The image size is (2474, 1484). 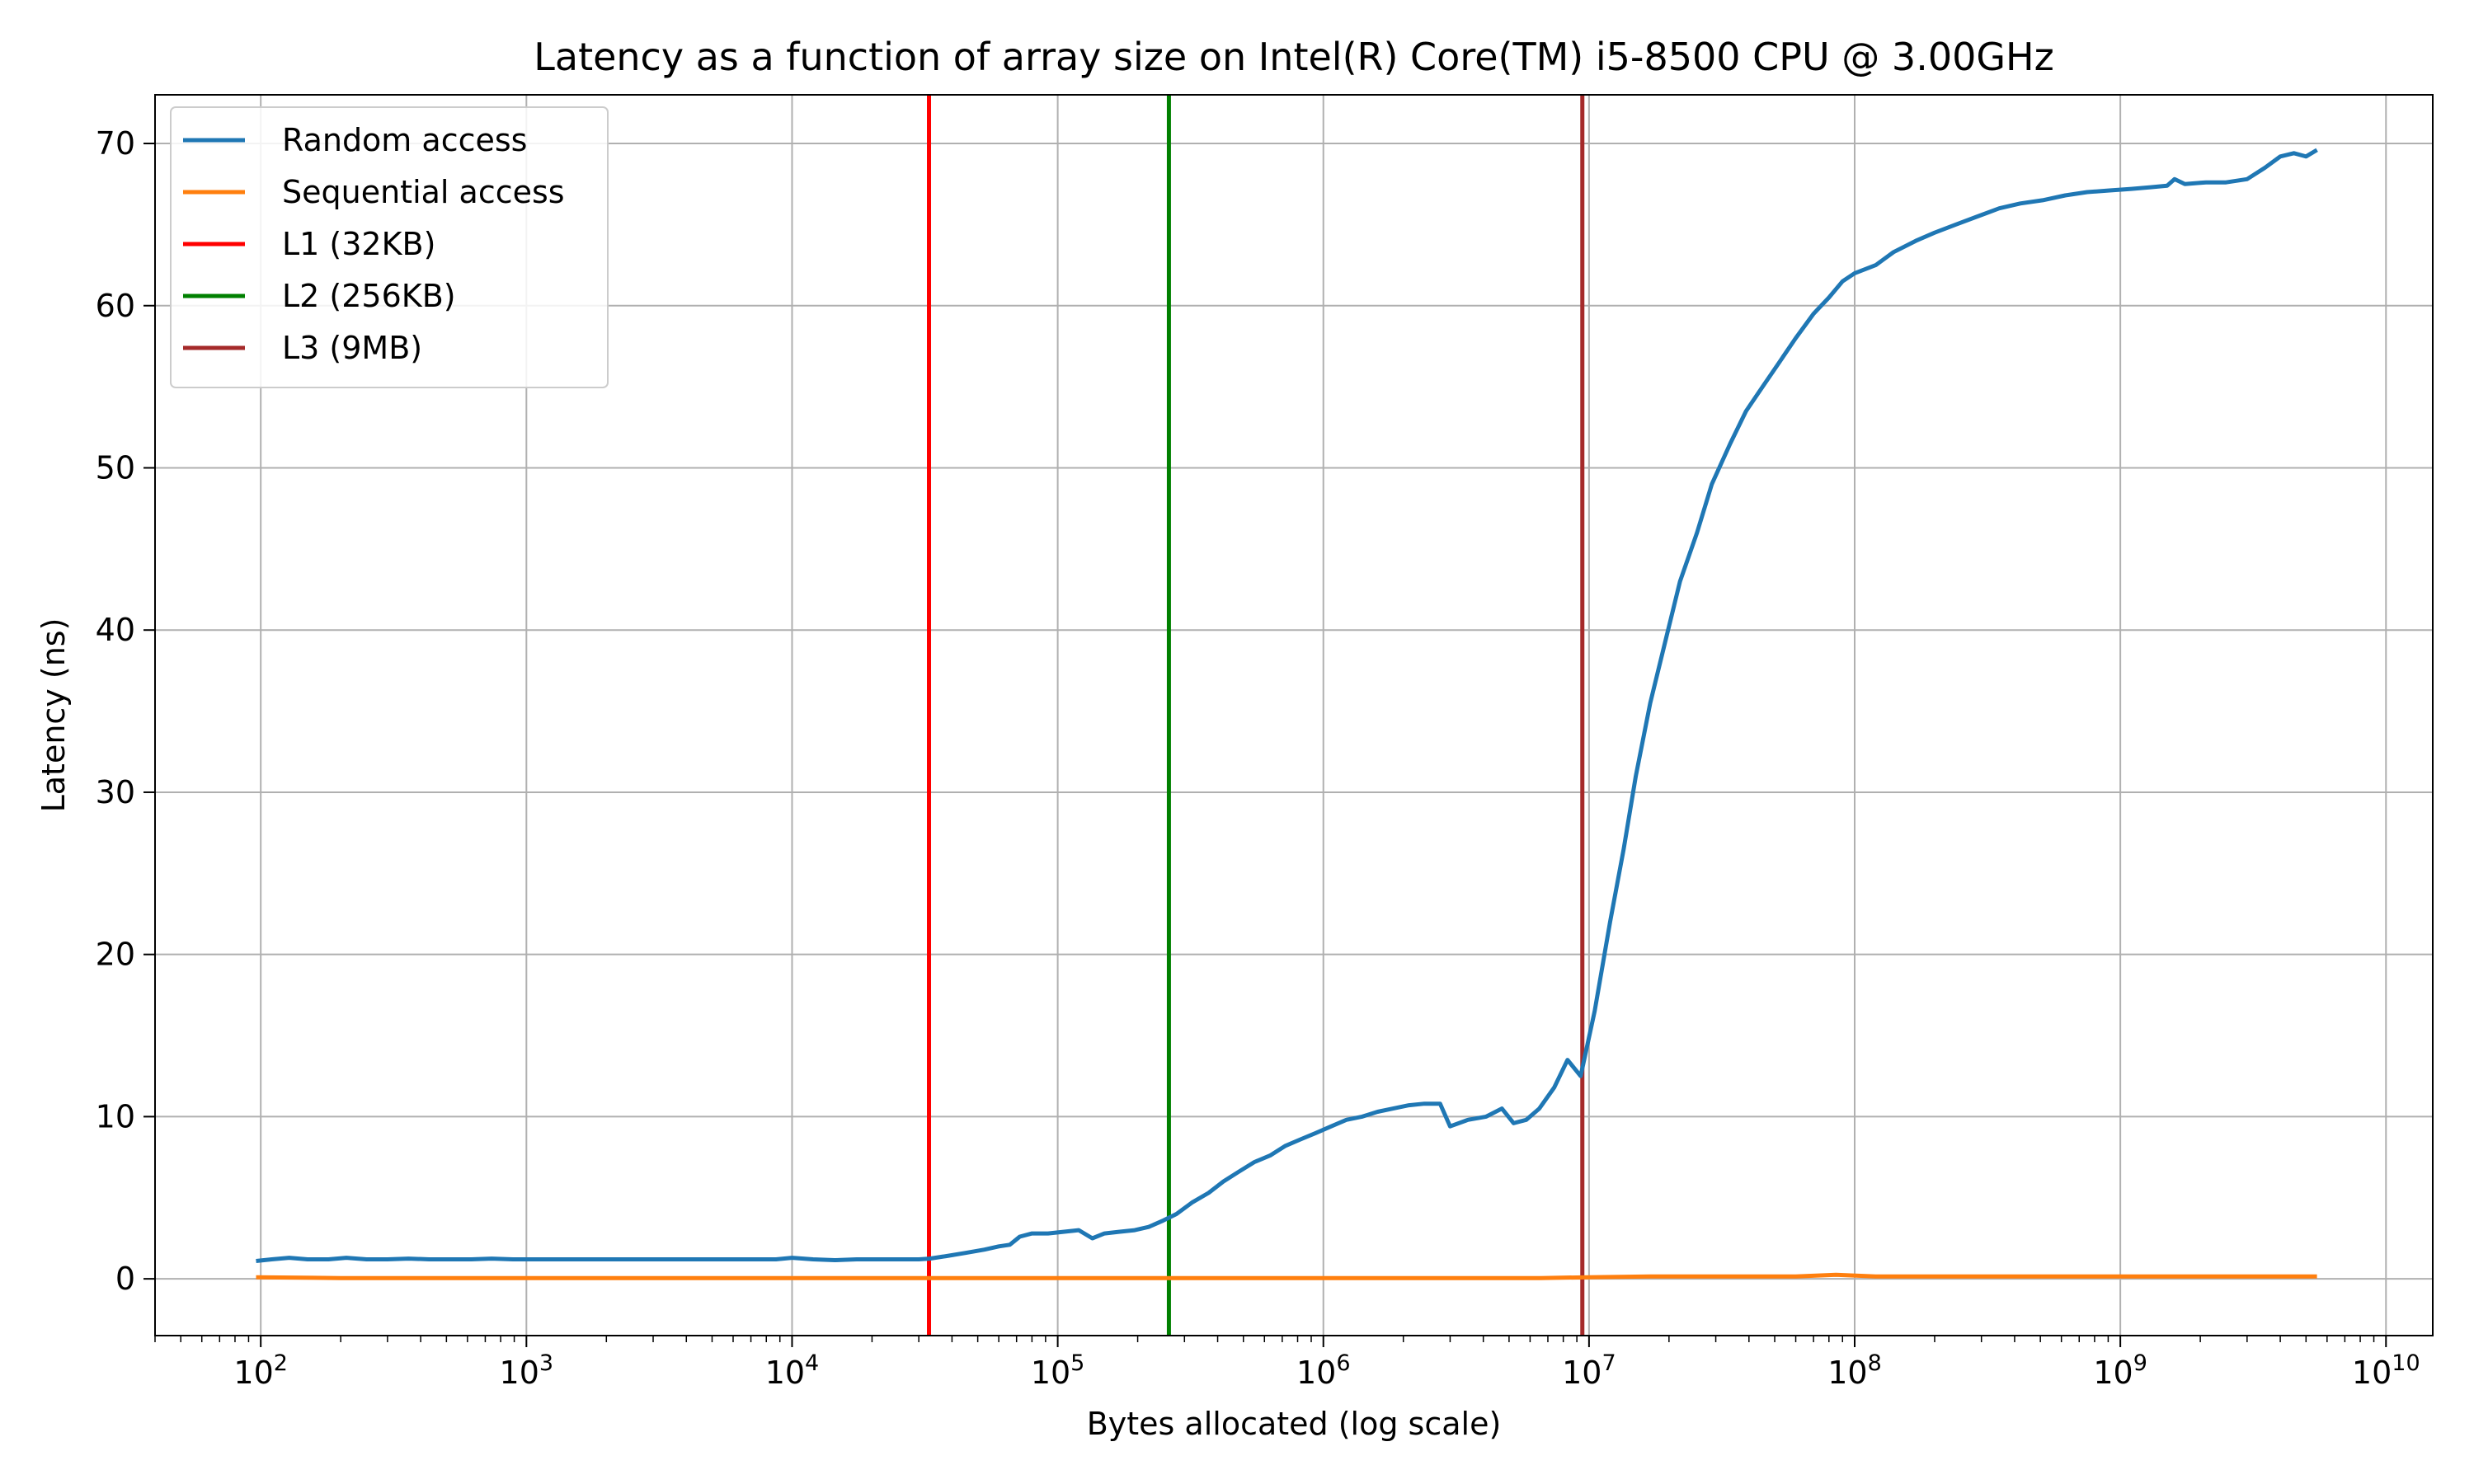 I want to click on y-tick-label: 30, so click(x=115, y=792).